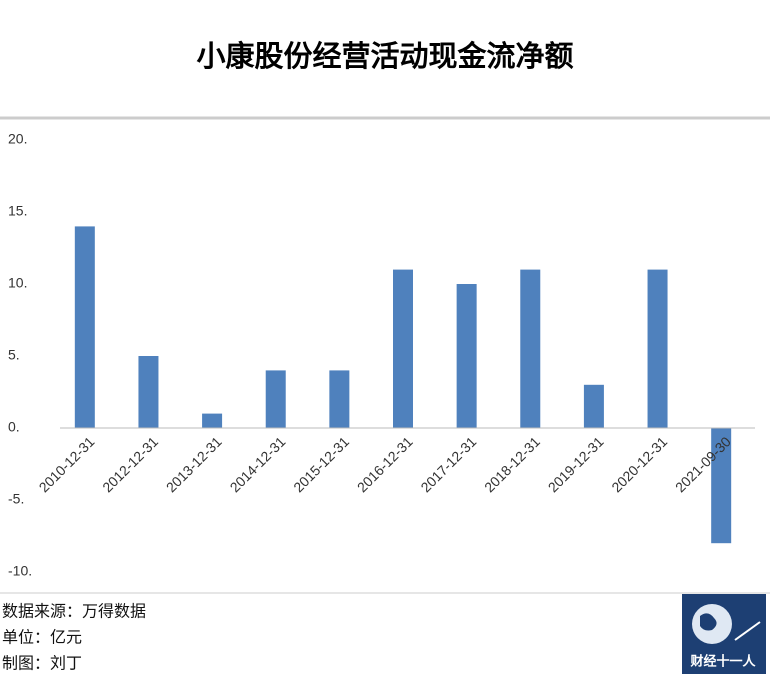  Describe the element at coordinates (512, 464) in the screenshot. I see `x-tick-label: 2018-12-31` at that location.